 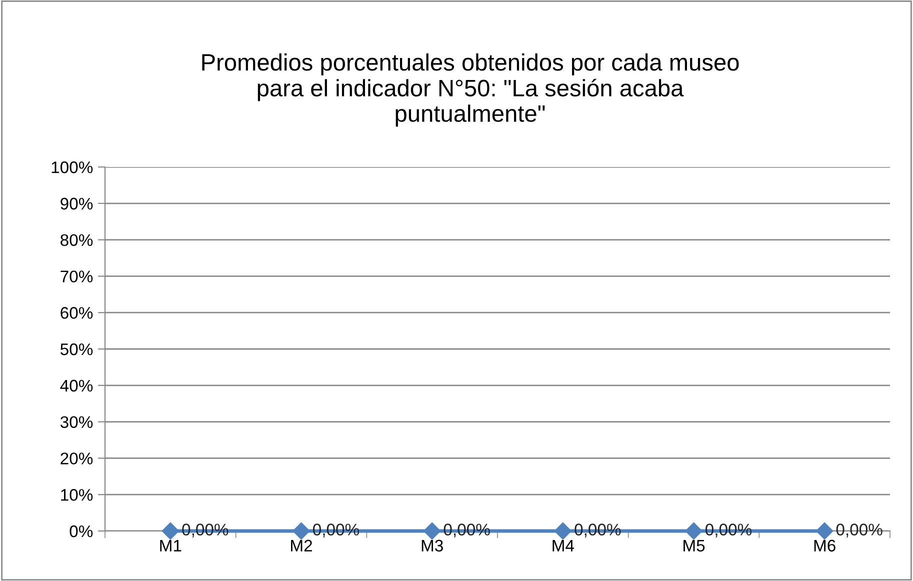 I want to click on y-tick-label: 70%, so click(x=76, y=276).